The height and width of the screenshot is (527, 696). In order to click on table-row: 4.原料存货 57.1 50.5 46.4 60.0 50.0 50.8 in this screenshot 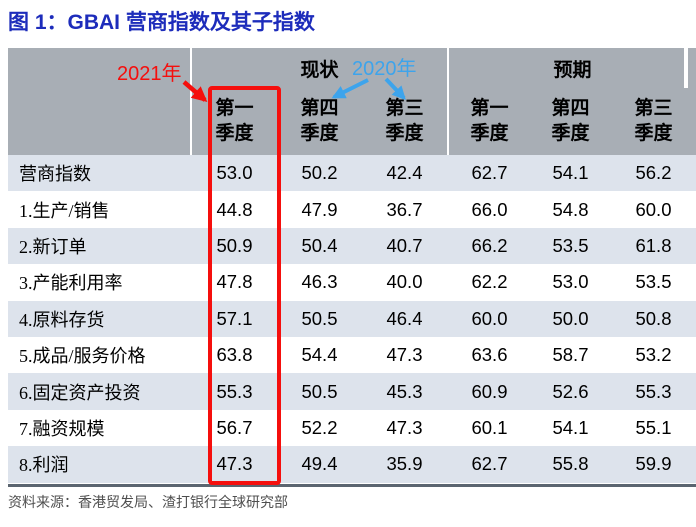, I will do `click(352, 318)`.